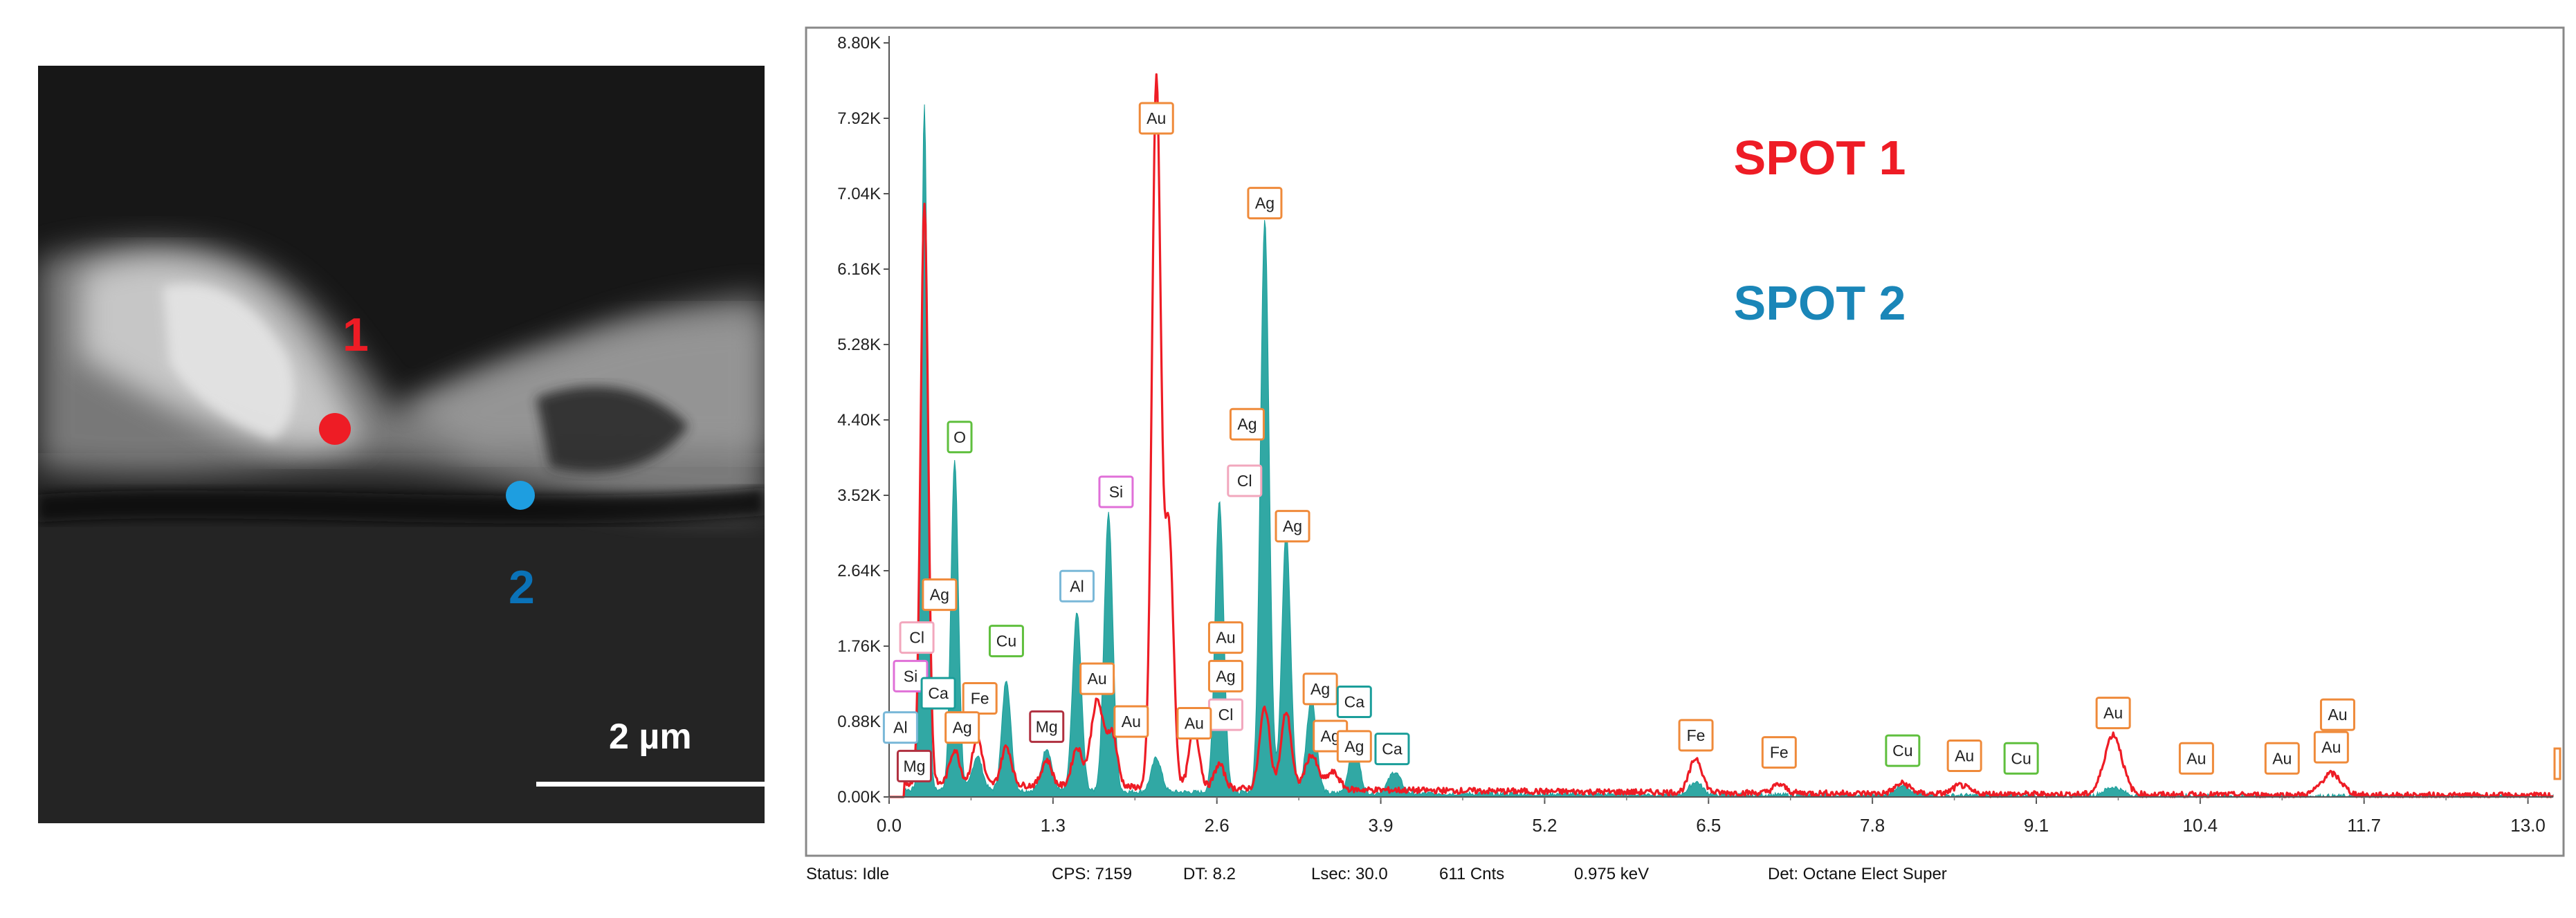  Describe the element at coordinates (889, 825) in the screenshot. I see `x-tick-label: 0.0` at that location.